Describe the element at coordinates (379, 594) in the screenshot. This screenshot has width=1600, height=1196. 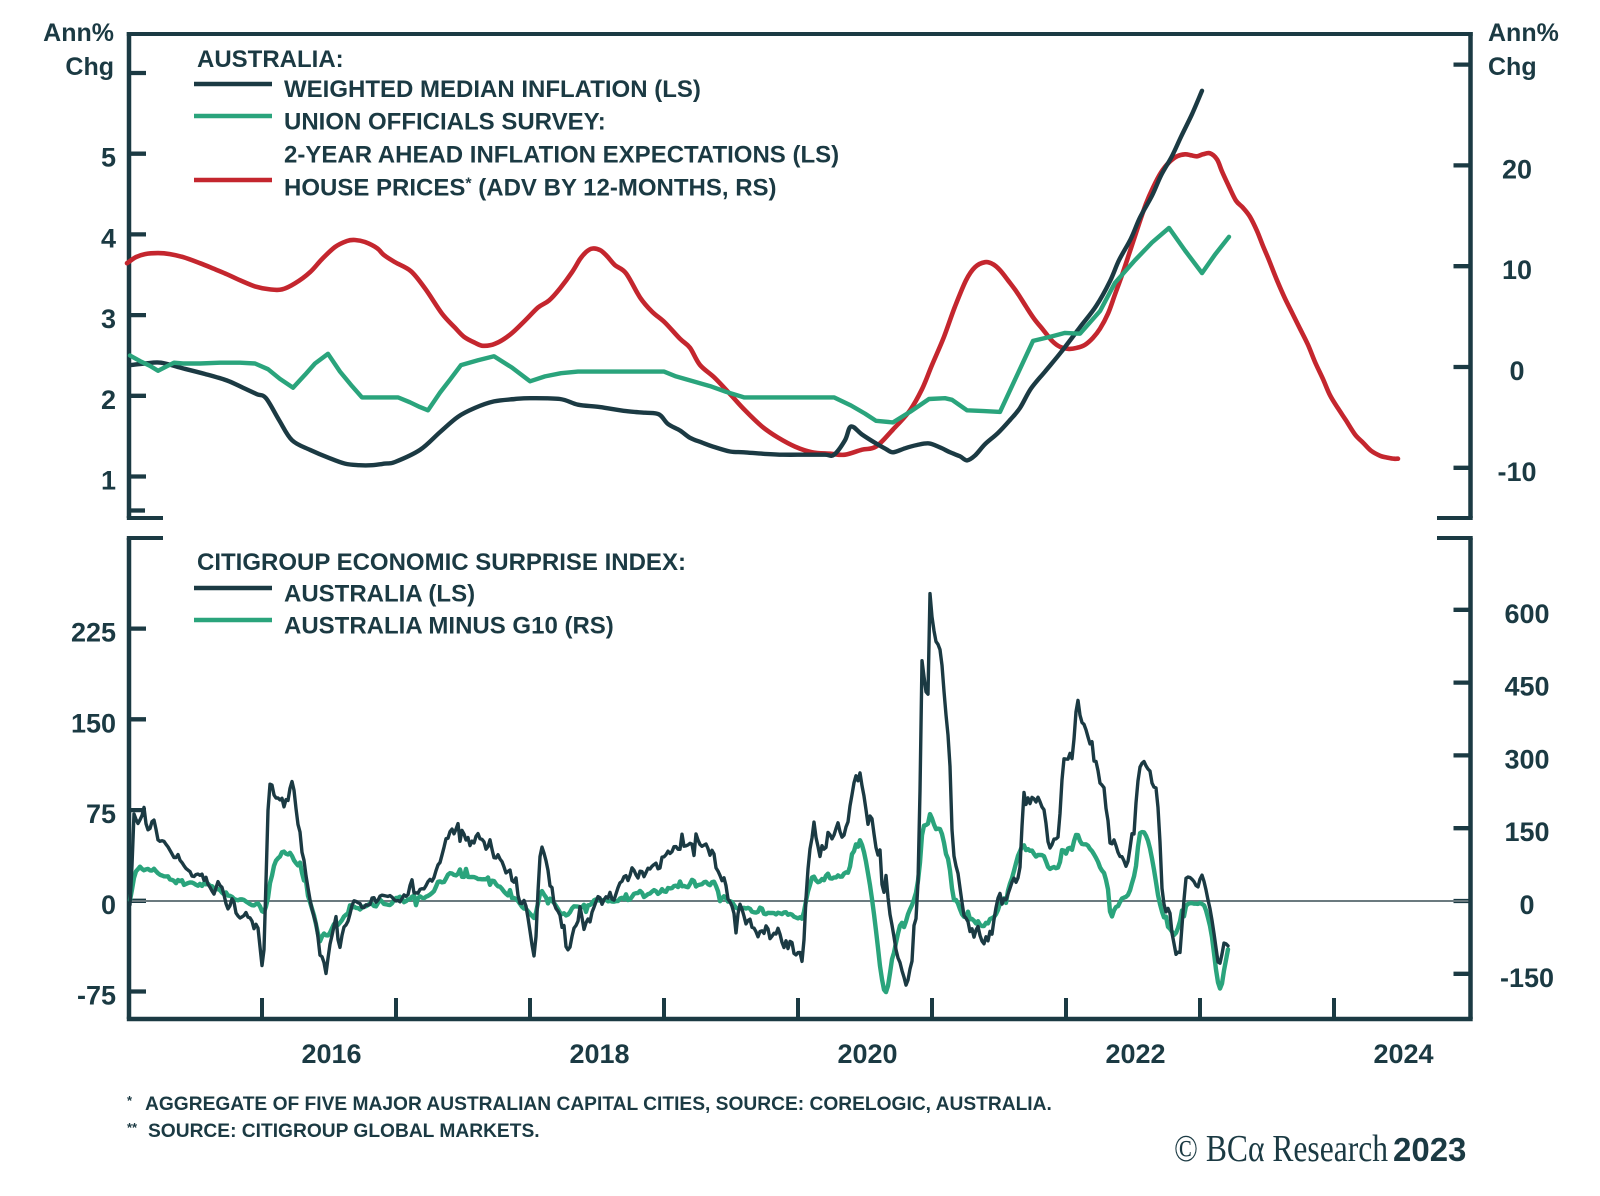
I see `svg-text: AUSTRALIA (LS)` at that location.